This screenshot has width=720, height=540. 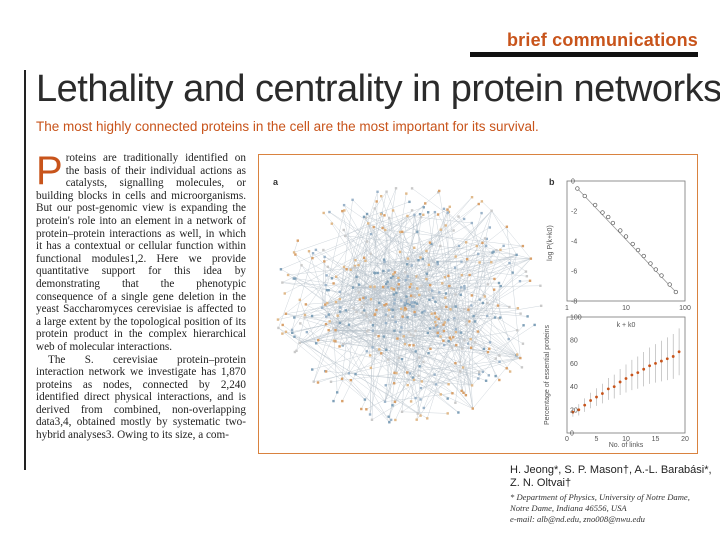 What do you see at coordinates (576, 318) in the screenshot?
I see `lethality-y-tick: 100` at bounding box center [576, 318].